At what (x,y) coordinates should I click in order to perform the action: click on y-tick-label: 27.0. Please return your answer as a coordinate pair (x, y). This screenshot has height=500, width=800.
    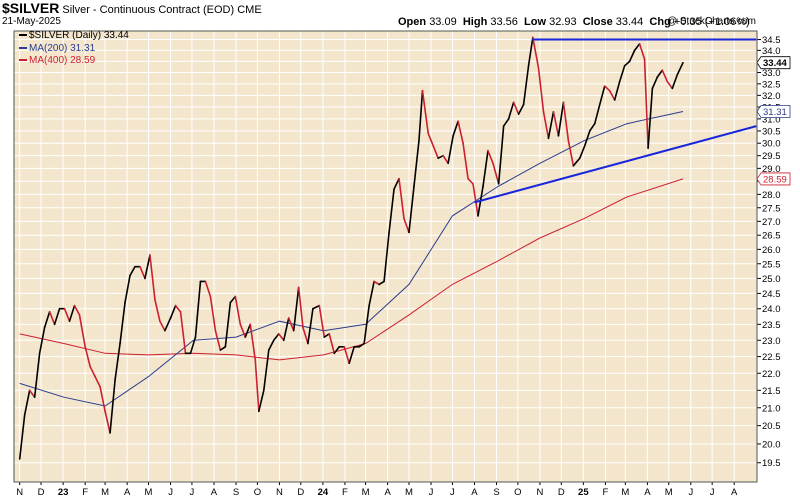
    Looking at the image, I should click on (771, 222).